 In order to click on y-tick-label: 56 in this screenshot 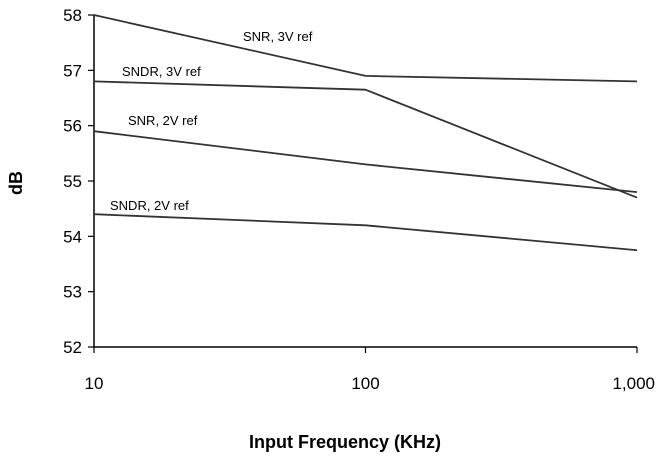, I will do `click(72, 126)`.